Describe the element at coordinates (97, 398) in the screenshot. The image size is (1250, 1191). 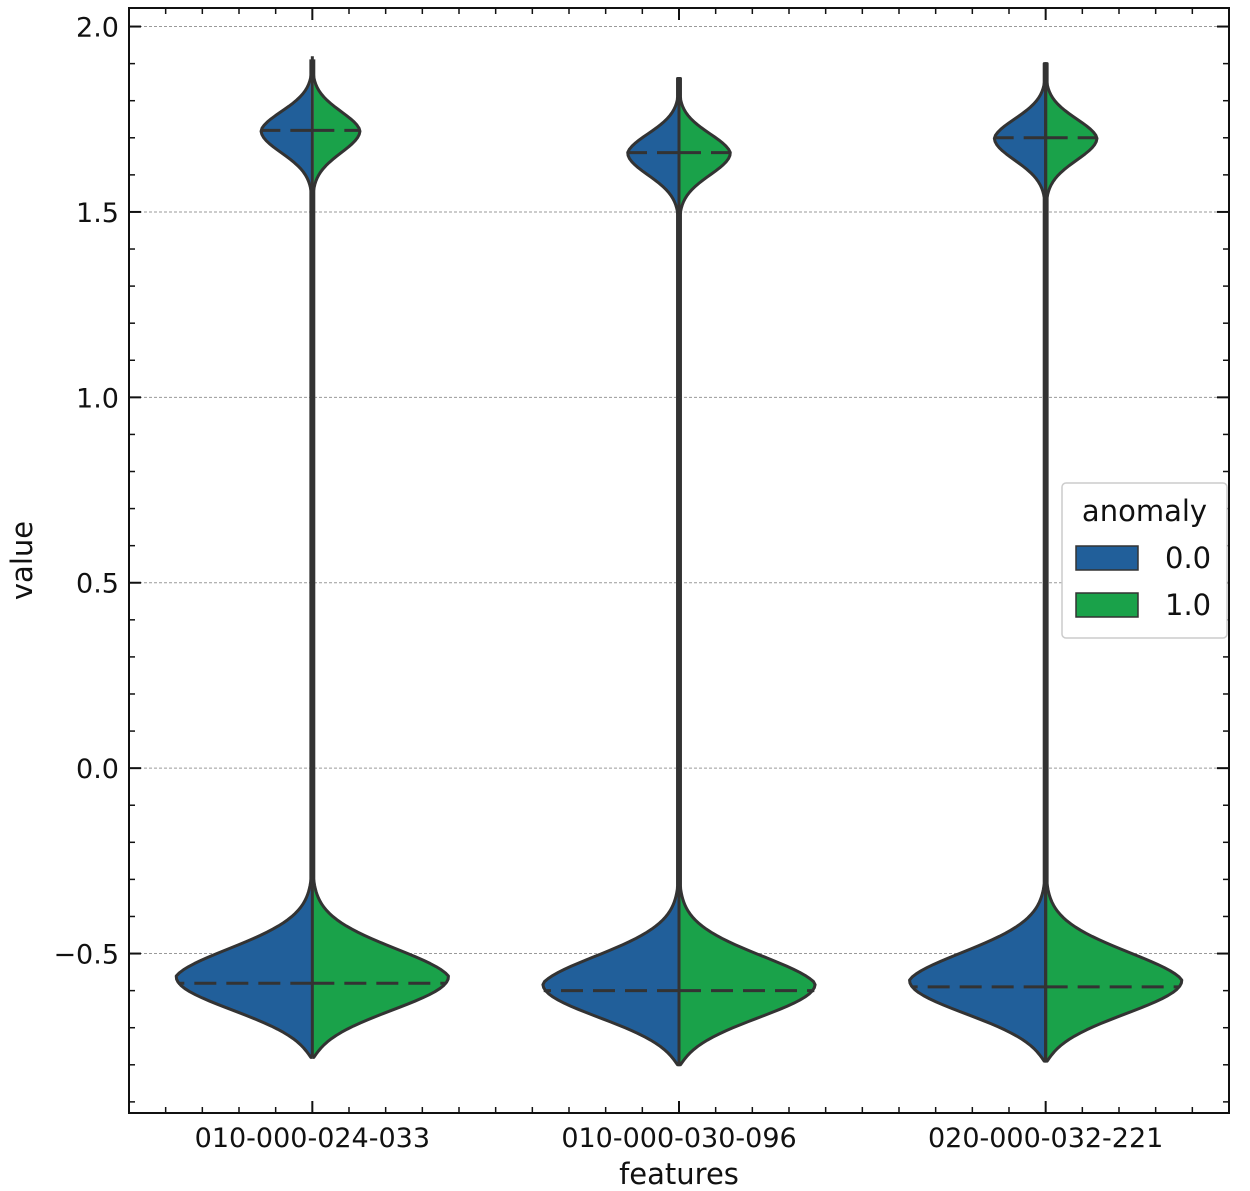
I see `y-tick-label: 1.0` at that location.